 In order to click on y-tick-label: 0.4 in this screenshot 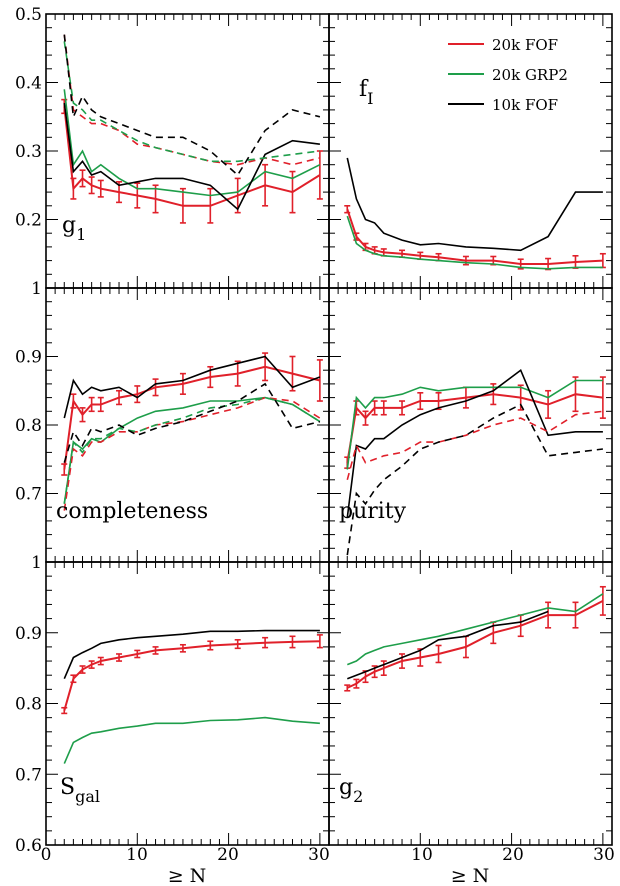, I will do `click(28, 84)`.